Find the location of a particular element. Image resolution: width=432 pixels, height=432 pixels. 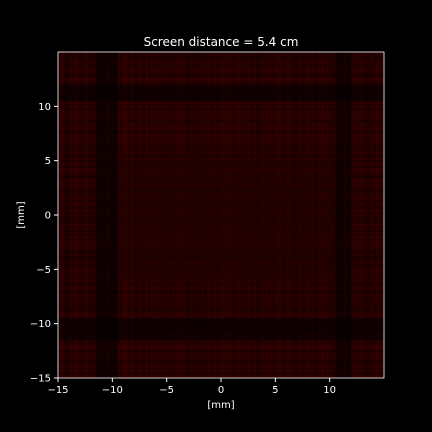

x-tick-label: −5 is located at coordinates (166, 390).